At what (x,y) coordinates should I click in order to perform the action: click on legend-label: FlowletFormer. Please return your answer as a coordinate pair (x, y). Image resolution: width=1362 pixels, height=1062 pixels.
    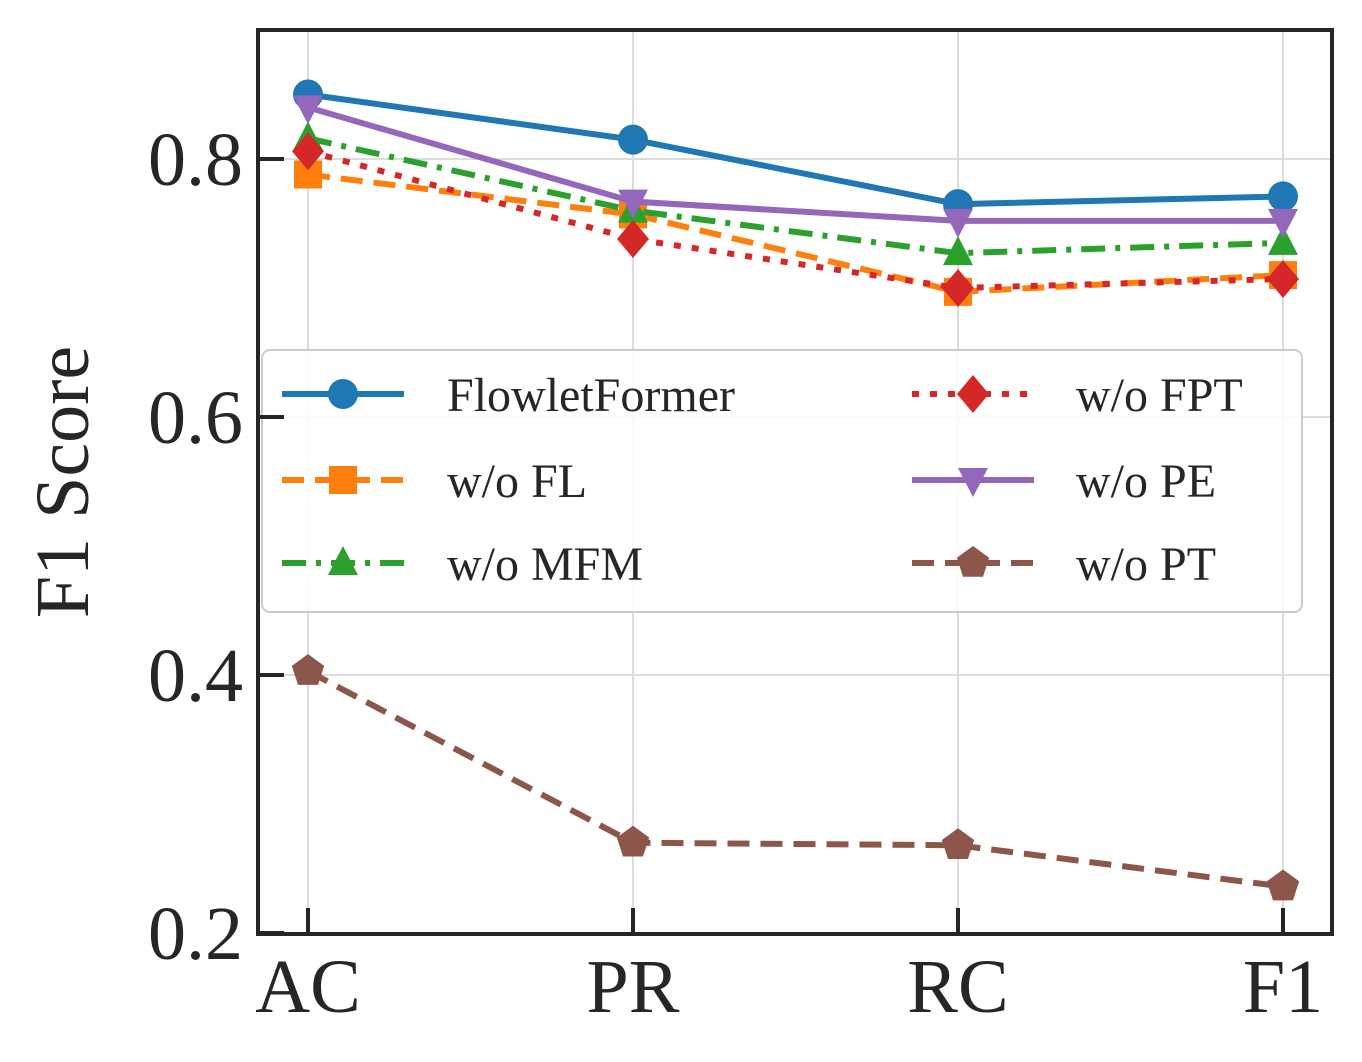
    Looking at the image, I should click on (591, 395).